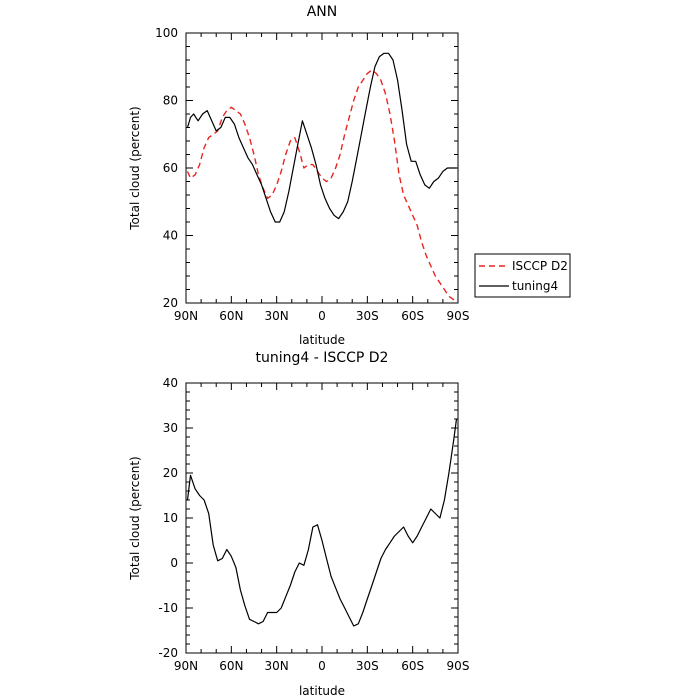  What do you see at coordinates (458, 666) in the screenshot?
I see `xtick-label-bottom: 90S` at bounding box center [458, 666].